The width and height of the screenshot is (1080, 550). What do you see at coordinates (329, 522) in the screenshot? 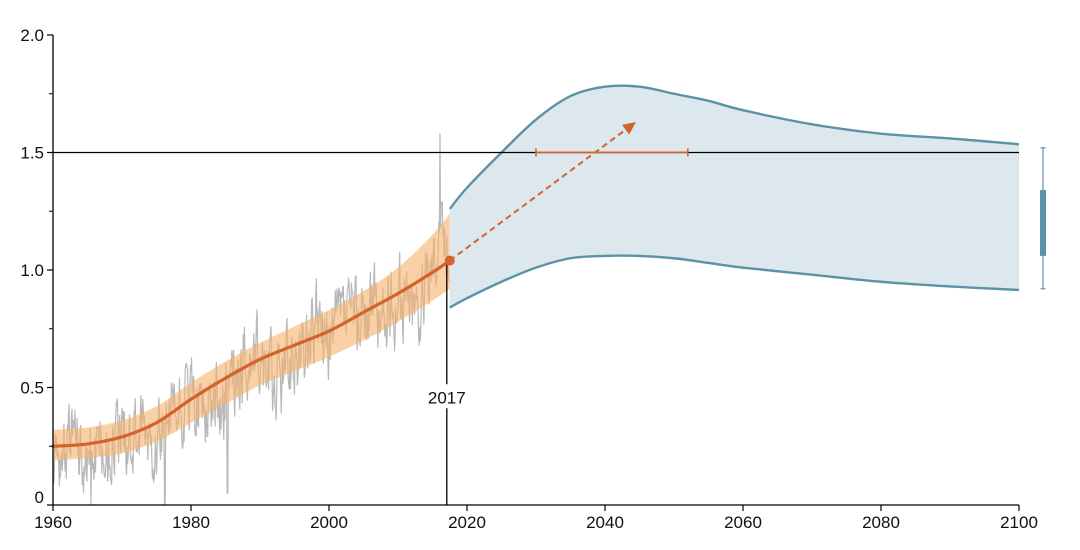
I see `x-tick-label: 2000` at bounding box center [329, 522].